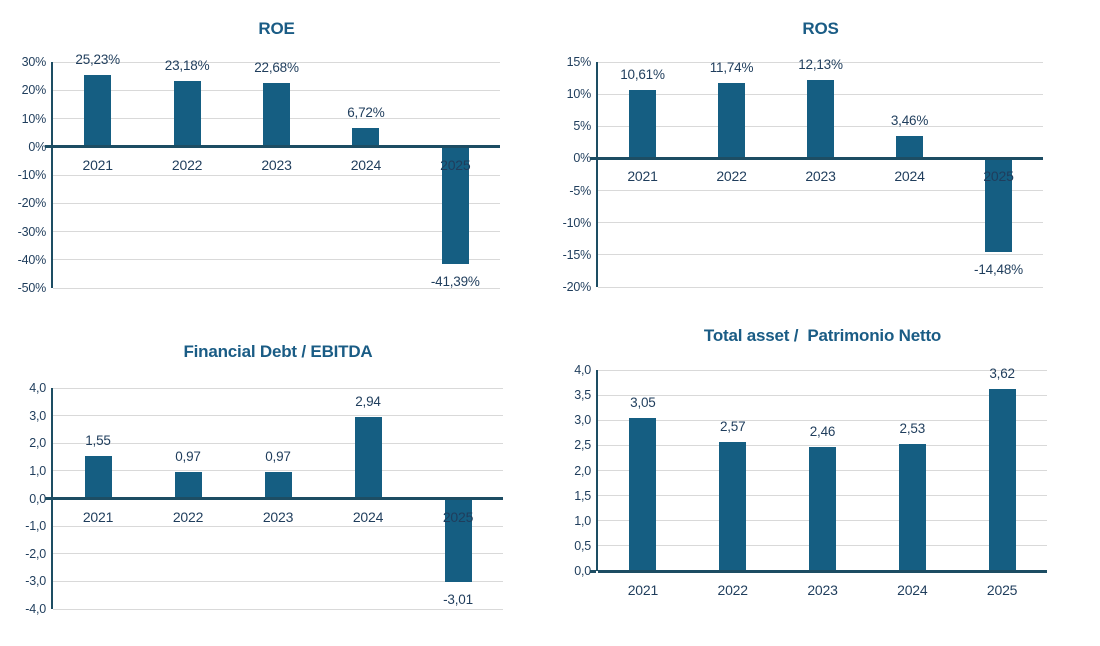  What do you see at coordinates (582, 495) in the screenshot?
I see `y-axis-tick-label: 1,5` at bounding box center [582, 495].